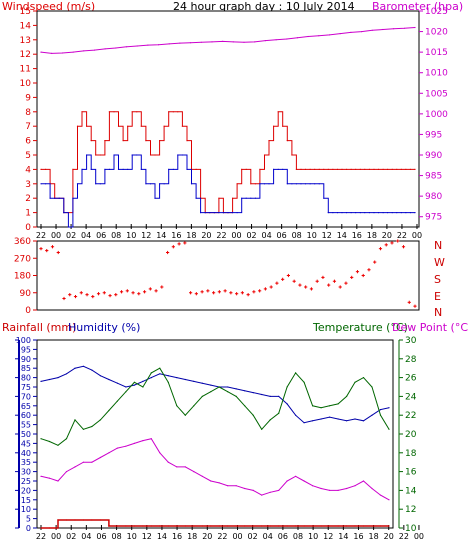 The width and height of the screenshot is (468, 555). I want to click on barometer-y-tick-label: 1025, so click(436, 12).